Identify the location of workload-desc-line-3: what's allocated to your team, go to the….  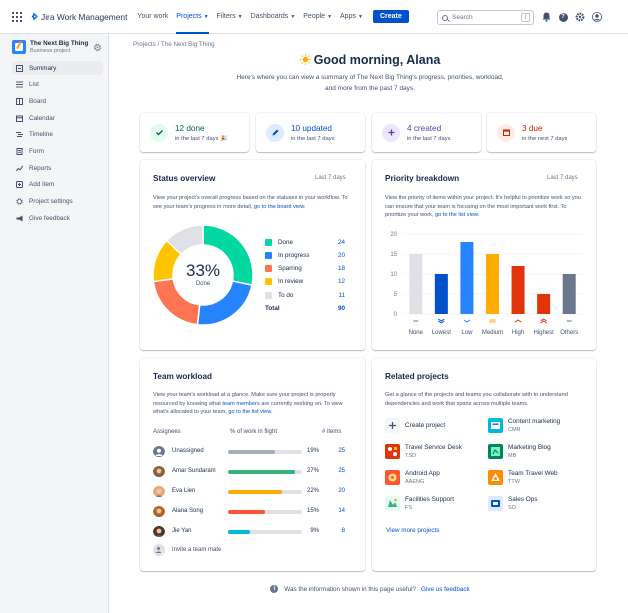
(255, 412).